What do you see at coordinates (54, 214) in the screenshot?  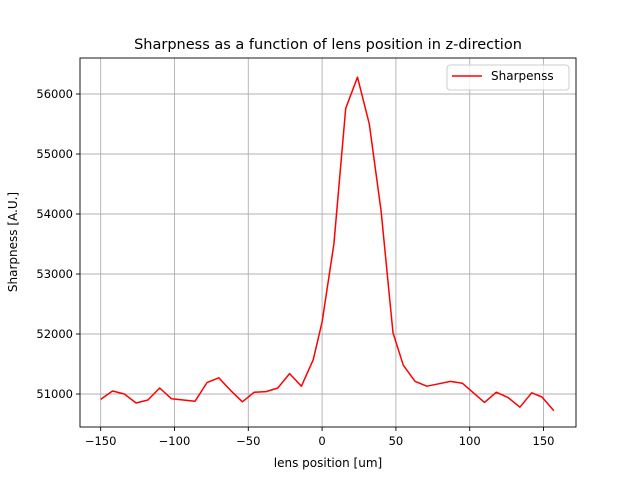 I see `y-tick-label: 54000` at bounding box center [54, 214].